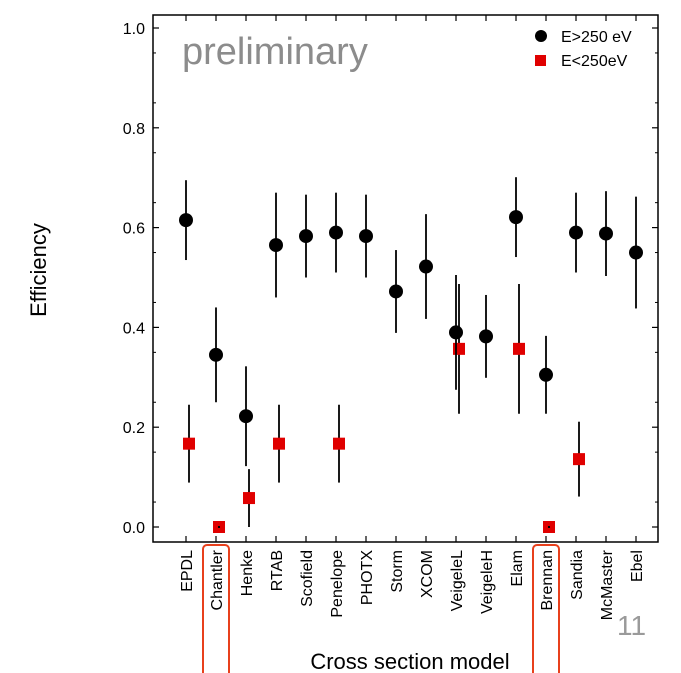 The height and width of the screenshot is (673, 681). What do you see at coordinates (307, 578) in the screenshot?
I see `x-tick-label: Scofield` at bounding box center [307, 578].